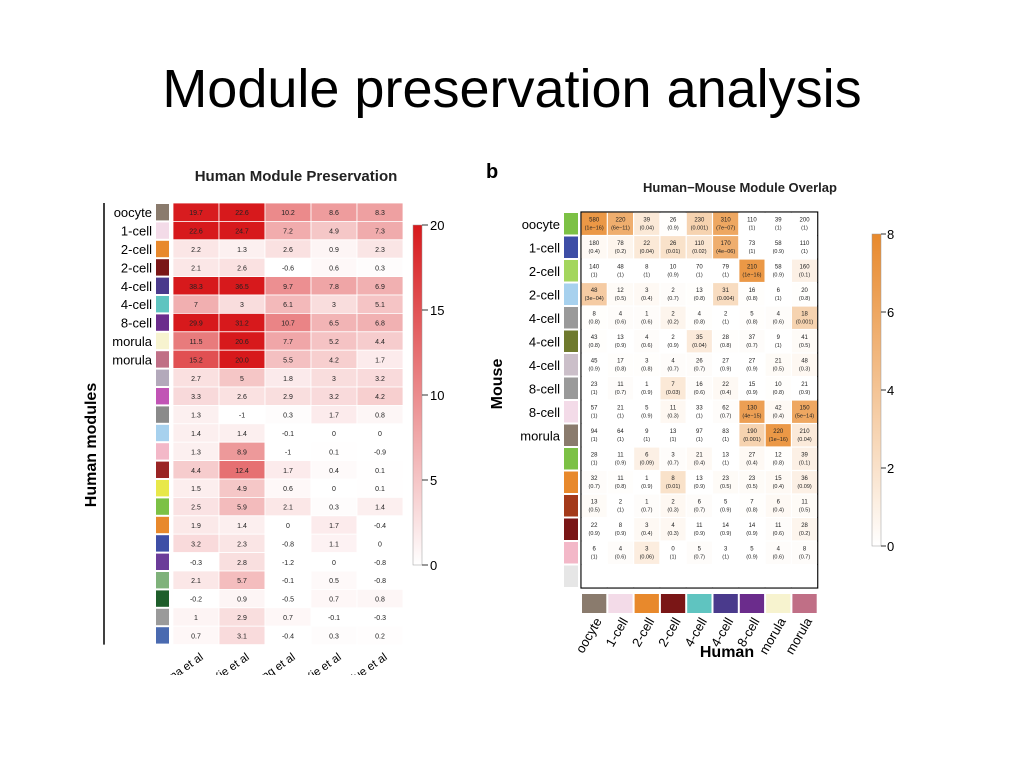  What do you see at coordinates (334, 268) in the screenshot?
I see `cell-value: 0.6` at bounding box center [334, 268].